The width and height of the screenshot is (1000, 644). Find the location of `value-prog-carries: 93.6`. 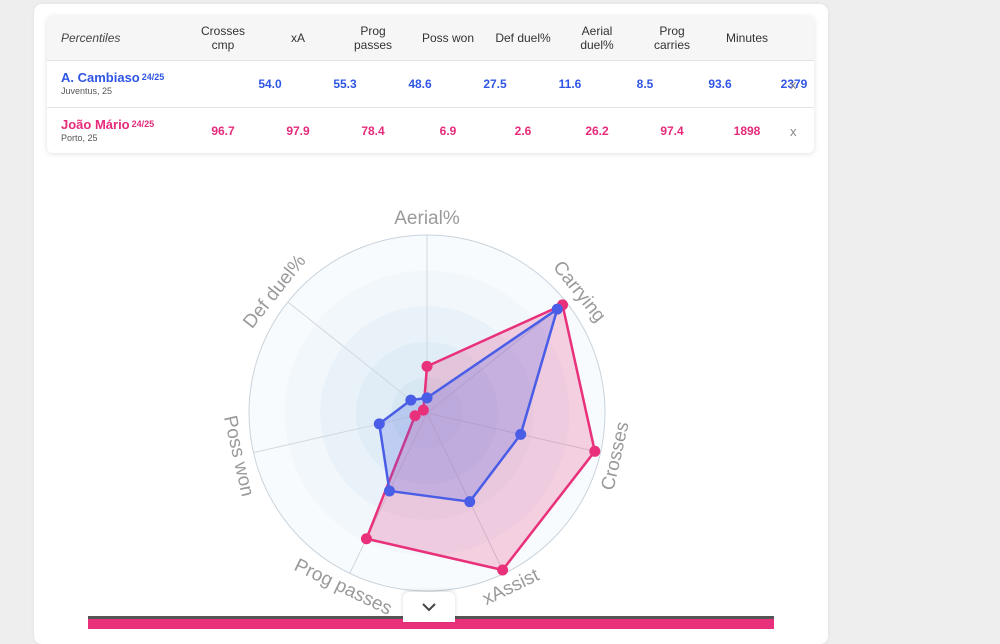

value-prog-carries: 93.6 is located at coordinates (720, 84).